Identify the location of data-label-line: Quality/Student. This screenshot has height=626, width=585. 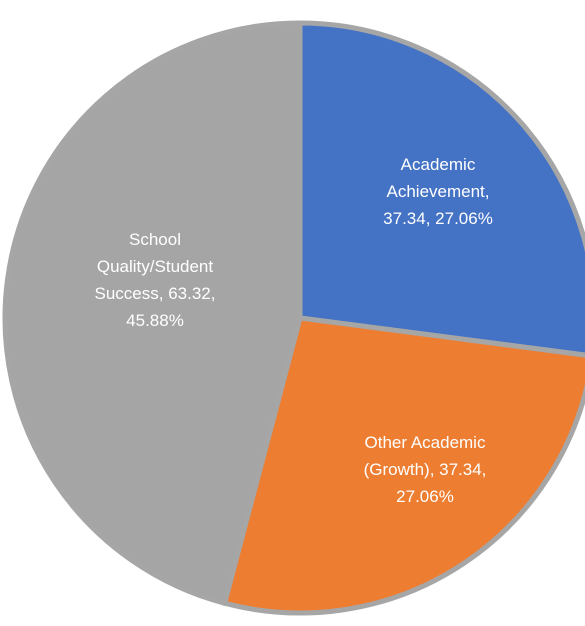
(155, 266).